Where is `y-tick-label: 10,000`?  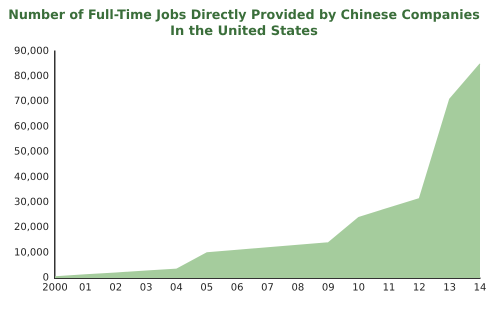 y-tick-label: 10,000 is located at coordinates (31, 252).